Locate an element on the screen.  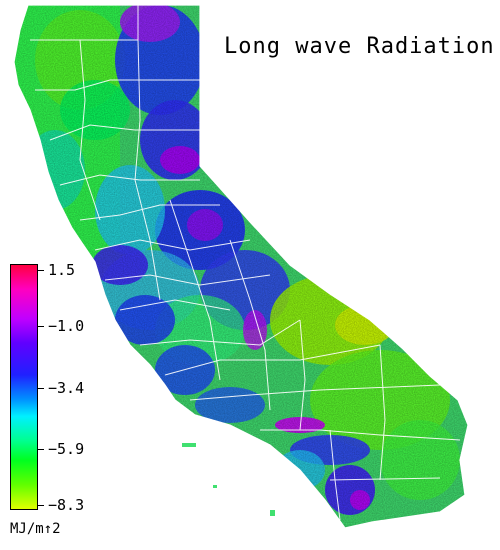
channel-islands is located at coordinates (228, 479).